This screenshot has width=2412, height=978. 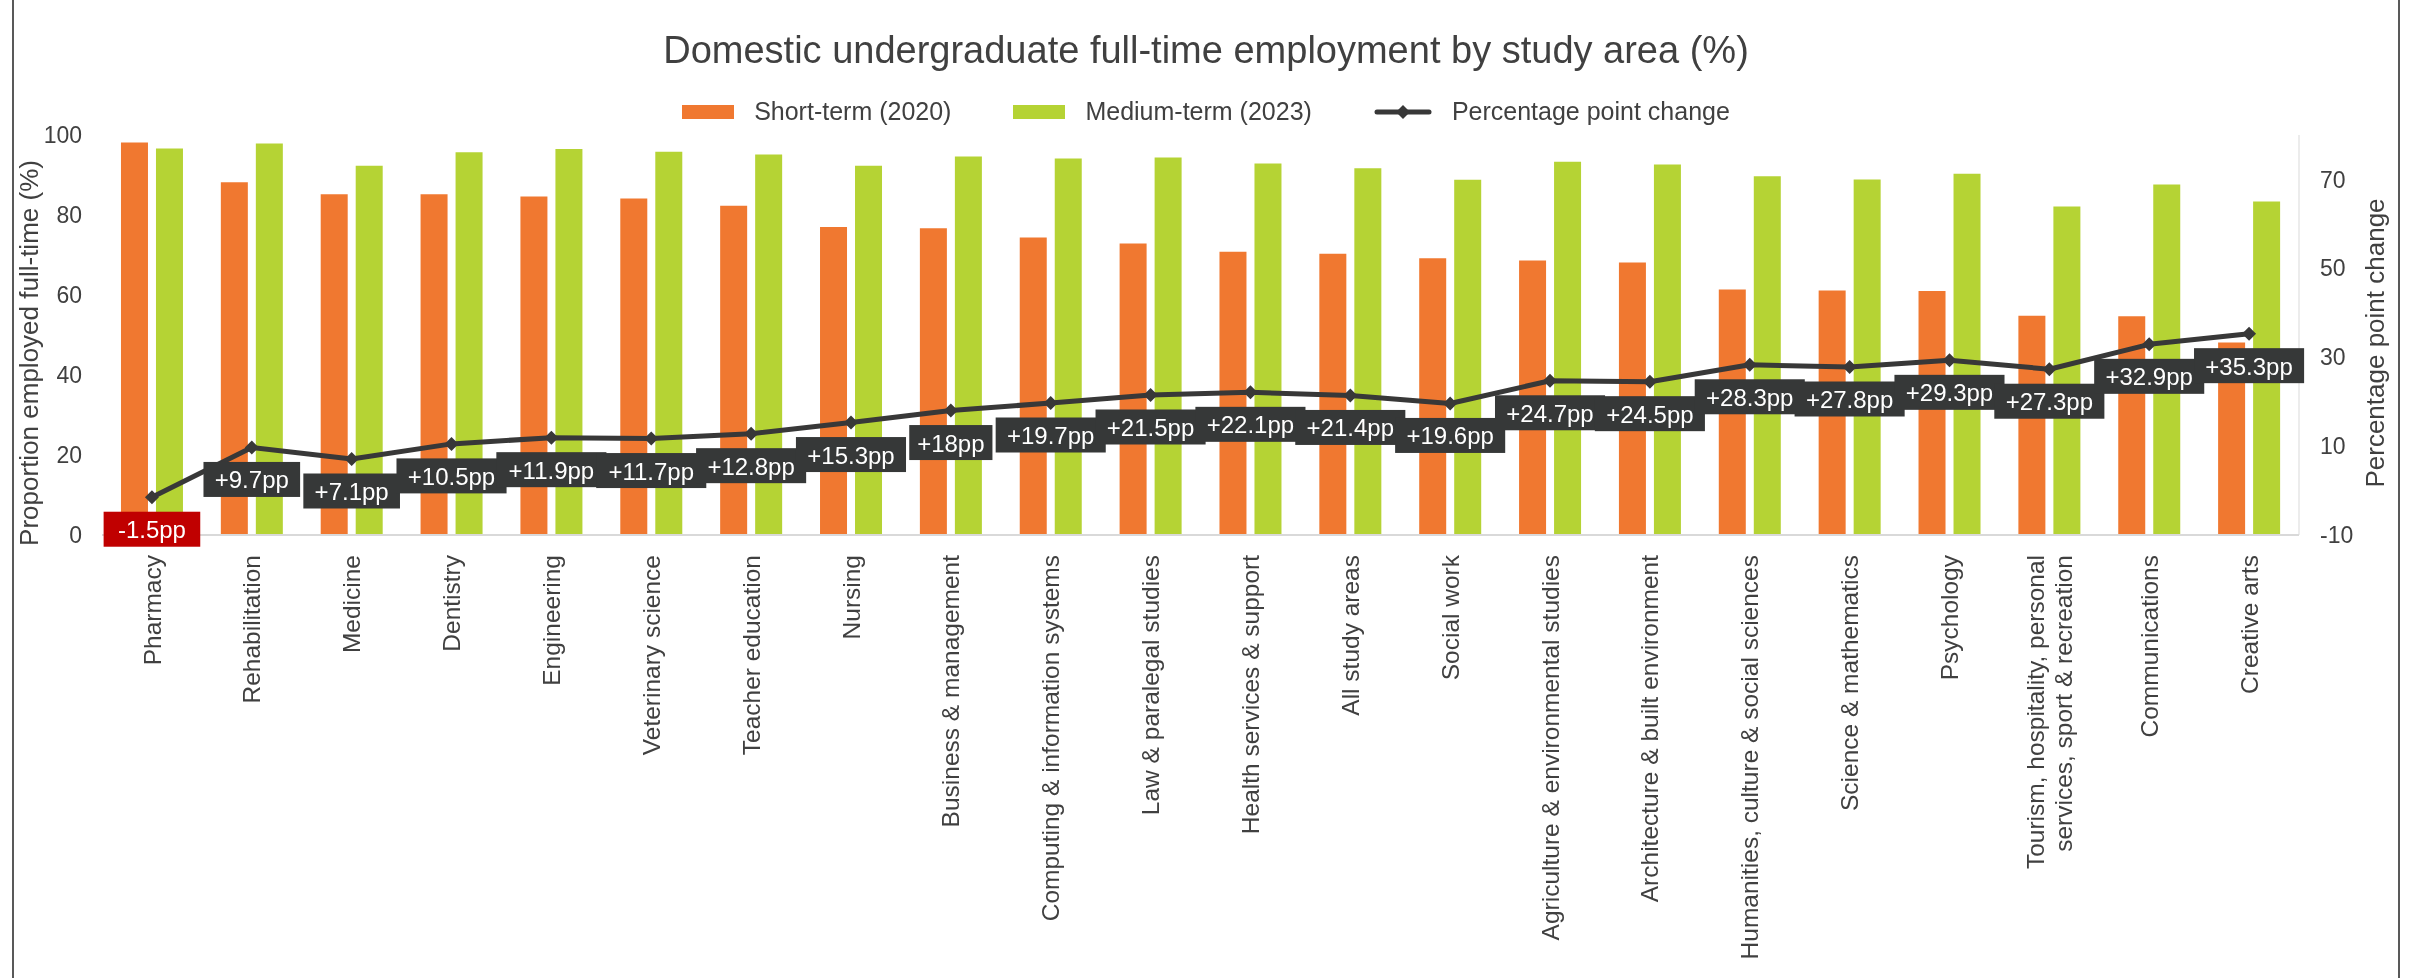 What do you see at coordinates (1550, 748) in the screenshot?
I see `x-tick-label: Agriculture & environmental studies` at bounding box center [1550, 748].